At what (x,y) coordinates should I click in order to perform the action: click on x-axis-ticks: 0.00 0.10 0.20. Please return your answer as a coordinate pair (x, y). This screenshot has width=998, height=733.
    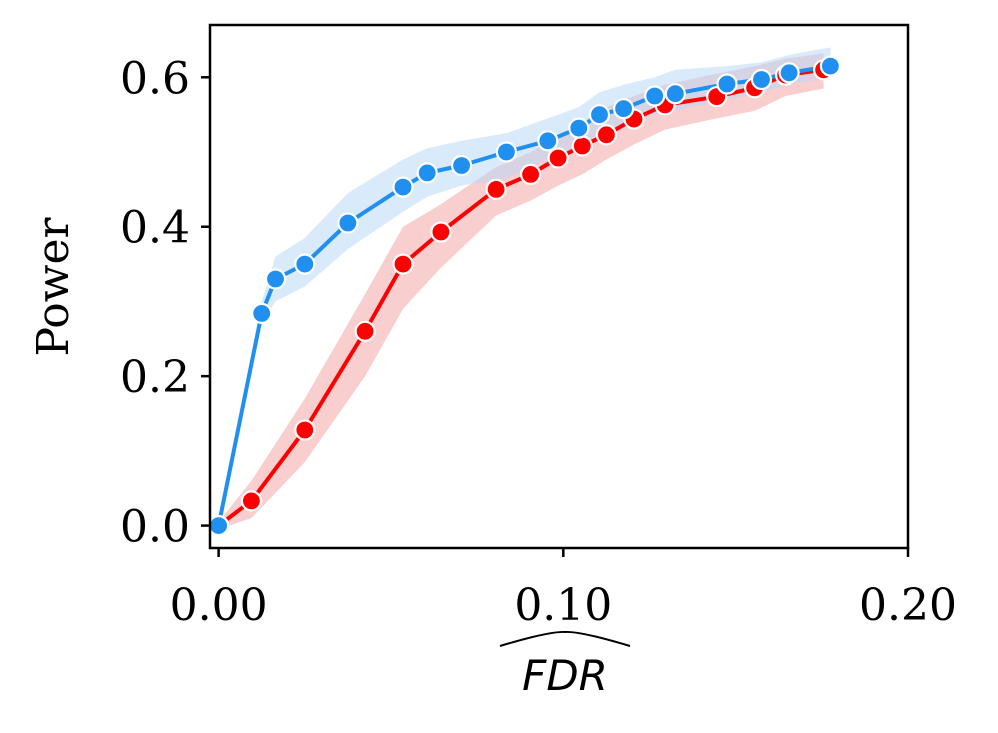
    Looking at the image, I should click on (563, 589).